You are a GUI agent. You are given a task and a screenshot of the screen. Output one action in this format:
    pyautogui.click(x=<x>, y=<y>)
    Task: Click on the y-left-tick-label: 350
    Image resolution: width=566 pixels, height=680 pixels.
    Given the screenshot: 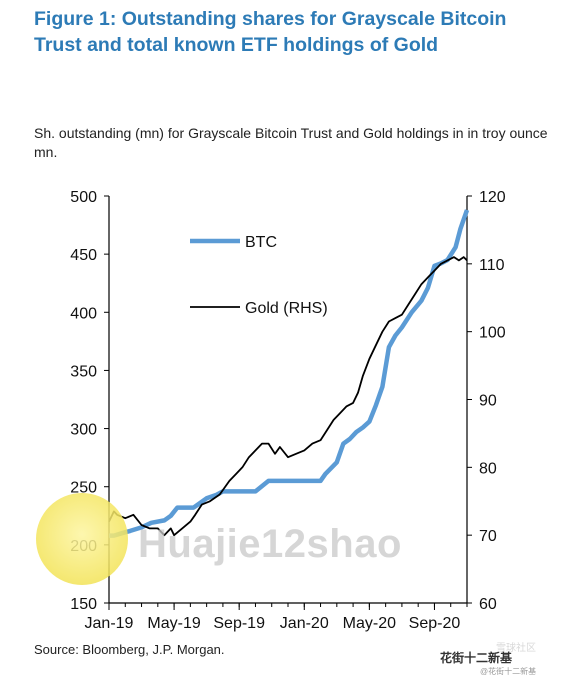 What is the action you would take?
    pyautogui.click(x=83, y=371)
    